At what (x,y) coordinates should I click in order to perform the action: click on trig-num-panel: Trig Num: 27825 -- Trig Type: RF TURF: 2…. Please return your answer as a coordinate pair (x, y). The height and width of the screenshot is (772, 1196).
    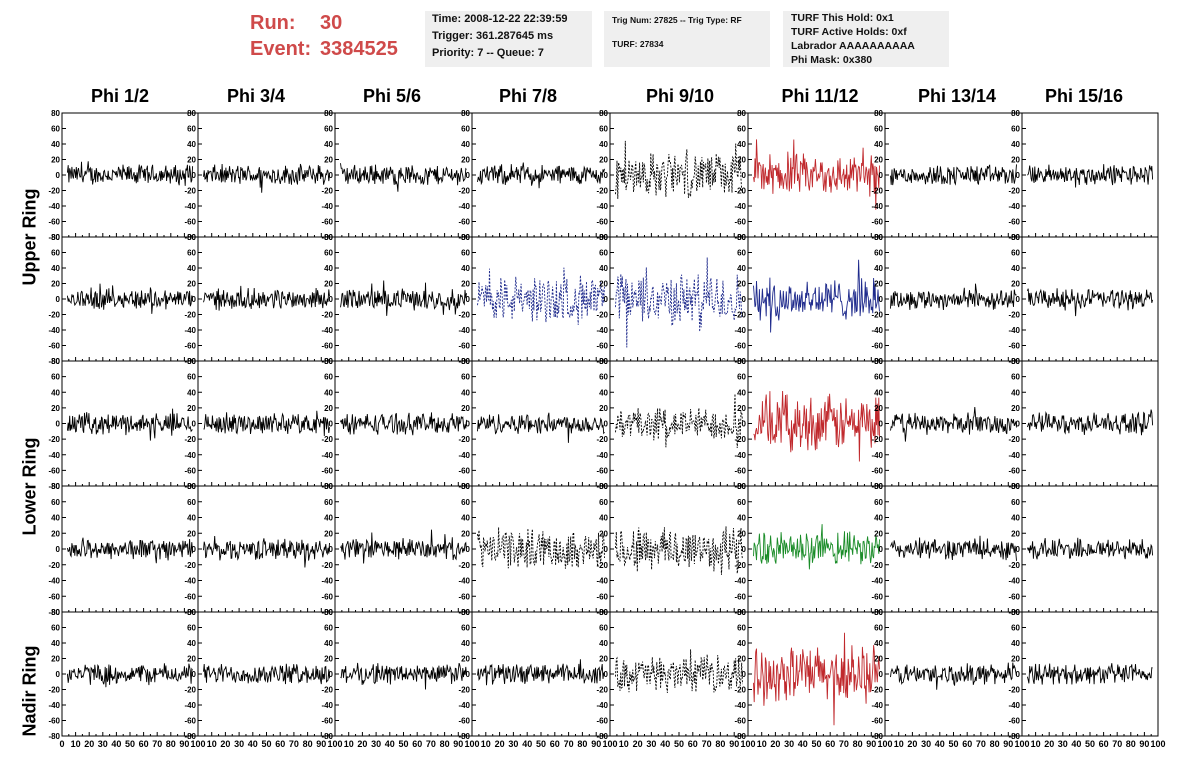
    Looking at the image, I should click on (687, 39).